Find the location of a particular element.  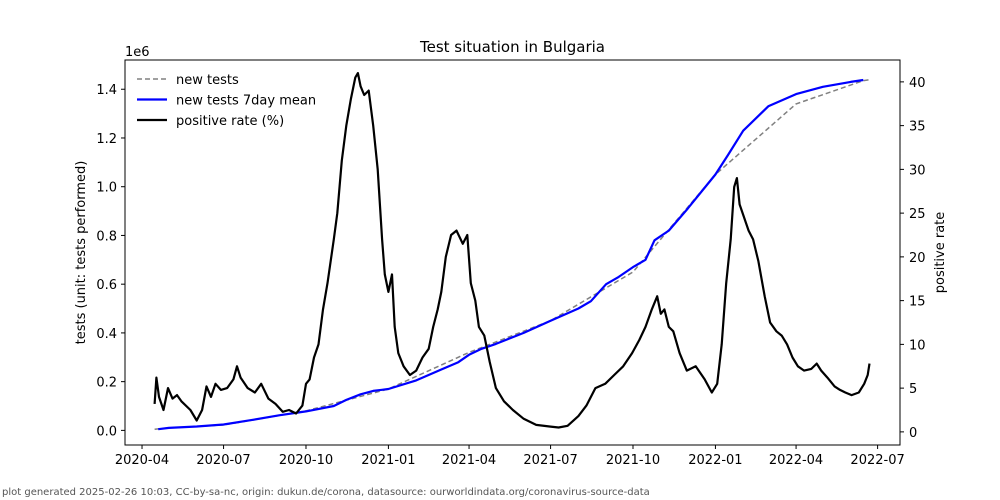

x-tick-label: 2020-04 is located at coordinates (142, 460).